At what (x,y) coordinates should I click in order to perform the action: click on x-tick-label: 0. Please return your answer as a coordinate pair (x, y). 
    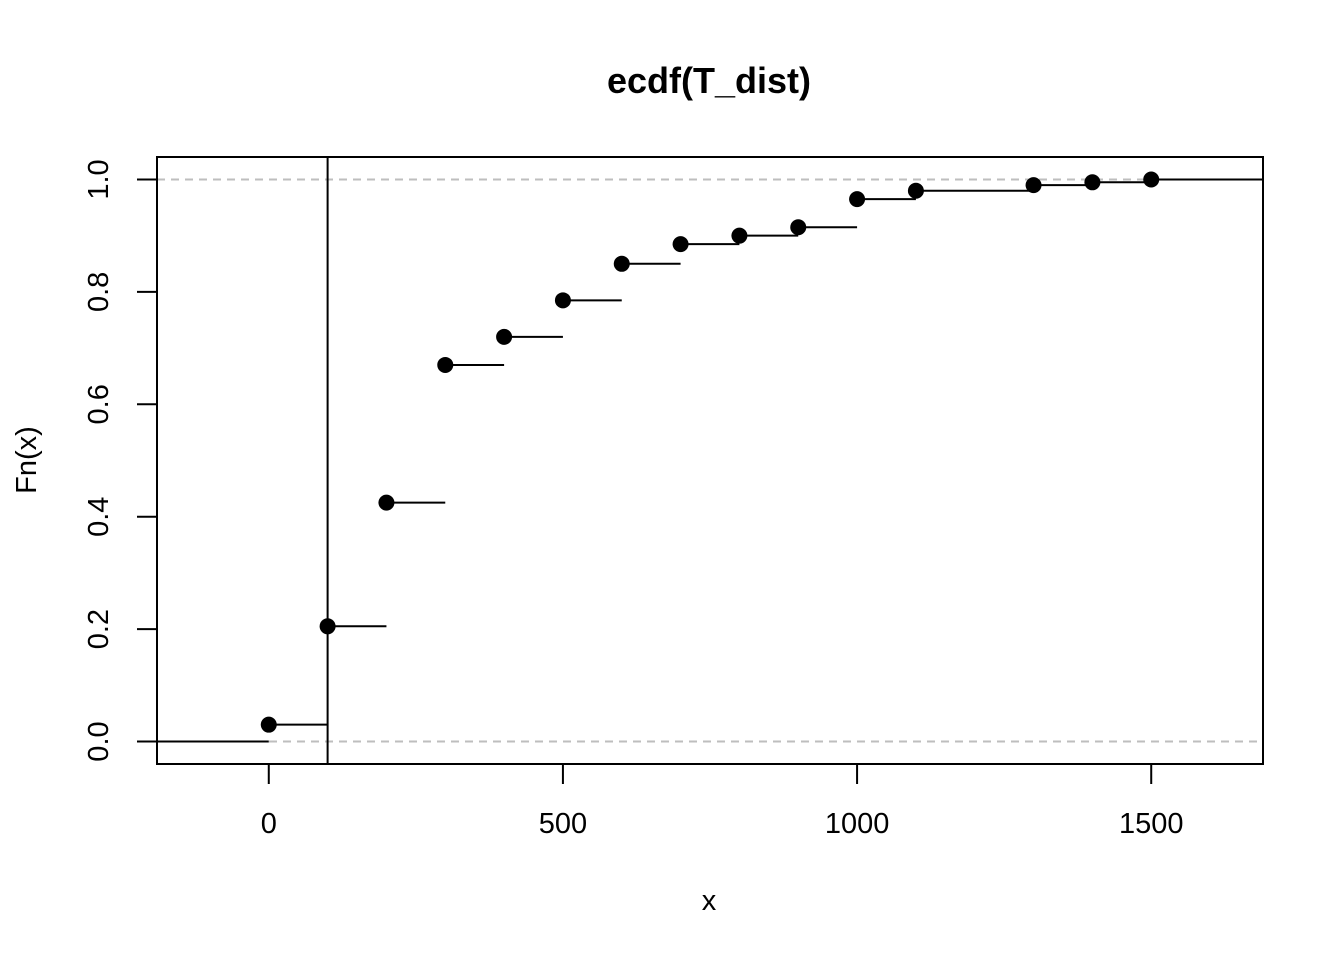
    Looking at the image, I should click on (269, 824).